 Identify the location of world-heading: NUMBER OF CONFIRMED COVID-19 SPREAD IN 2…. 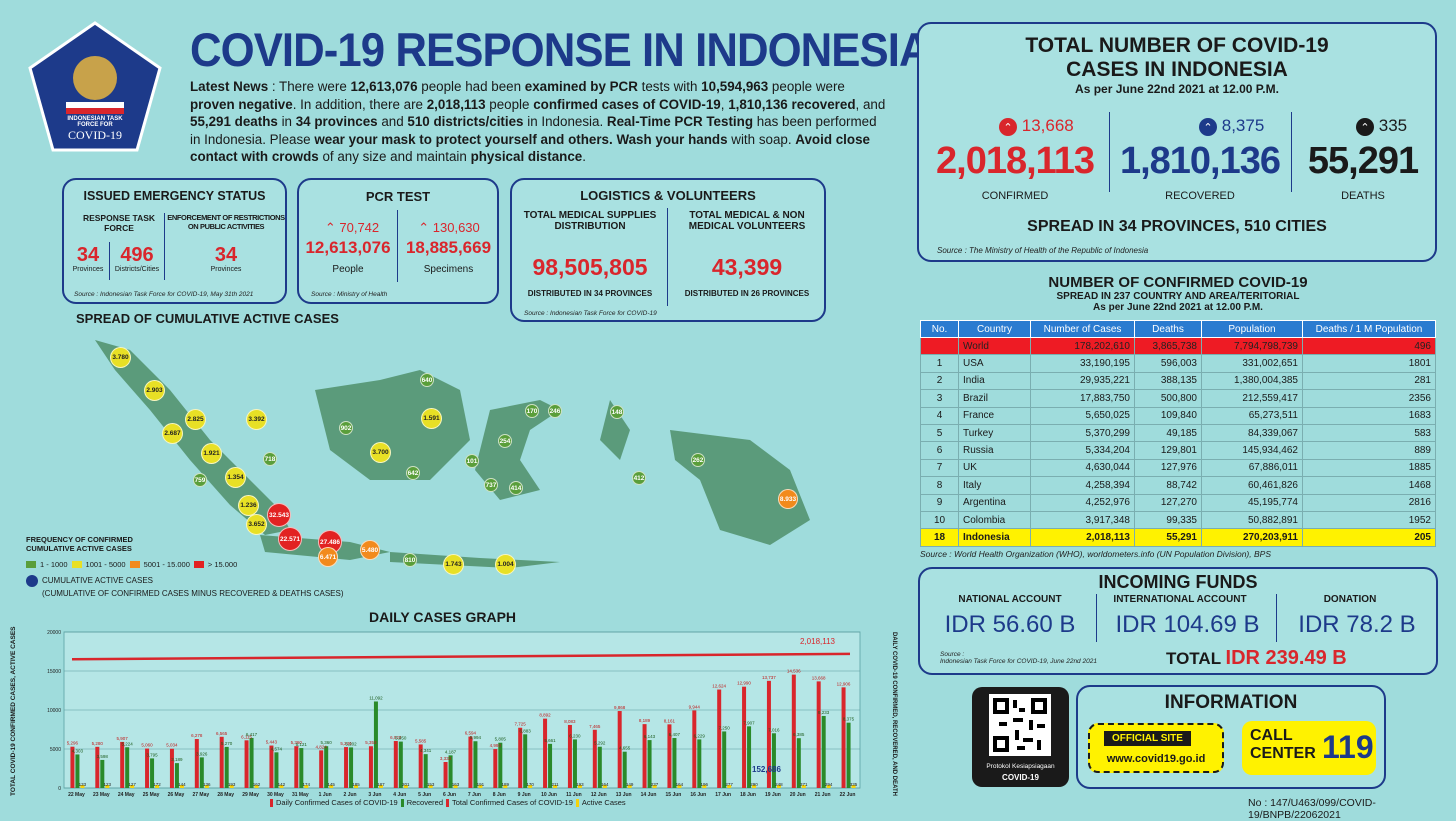
(1178, 293).